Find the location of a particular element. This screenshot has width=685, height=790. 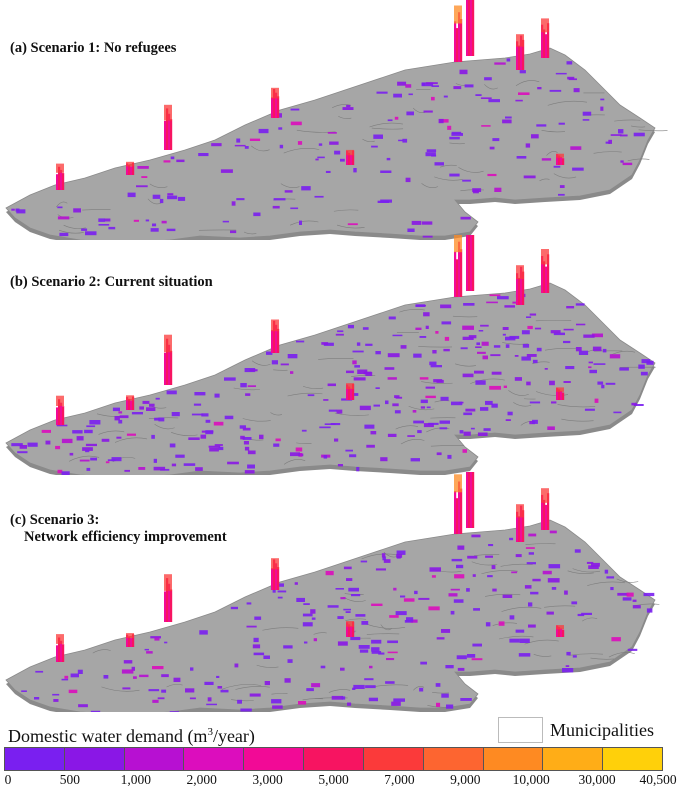

panel-label-line: (c) Scenario 3: is located at coordinates (55, 520).